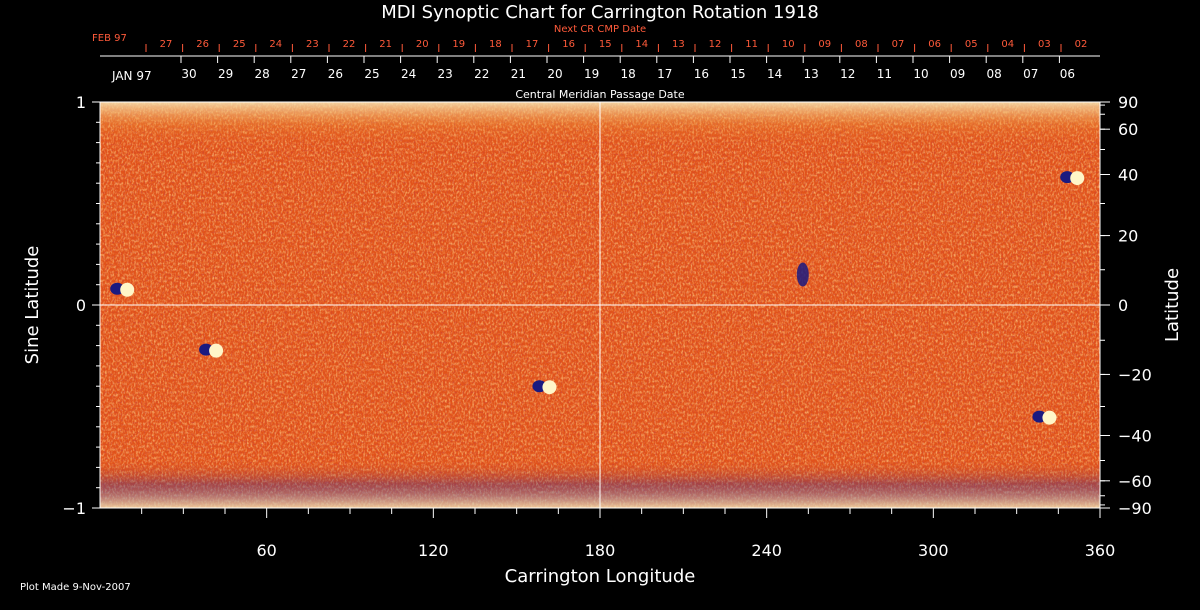 The height and width of the screenshot is (610, 1200). I want to click on cmp-date-label: 11, so click(884, 74).